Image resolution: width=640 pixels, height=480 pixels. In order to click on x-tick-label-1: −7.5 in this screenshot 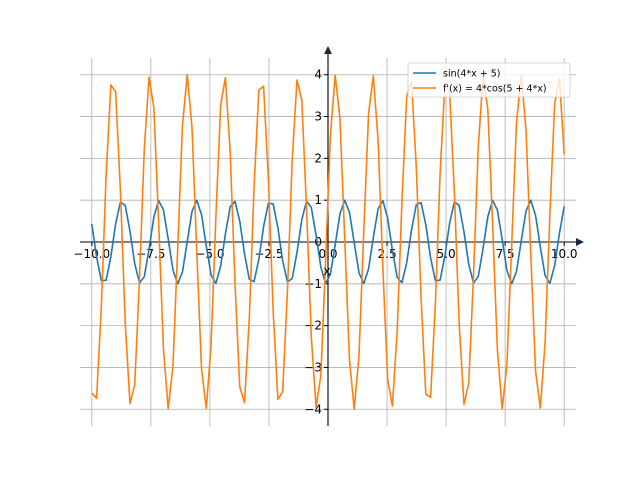, I will do `click(150, 254)`.